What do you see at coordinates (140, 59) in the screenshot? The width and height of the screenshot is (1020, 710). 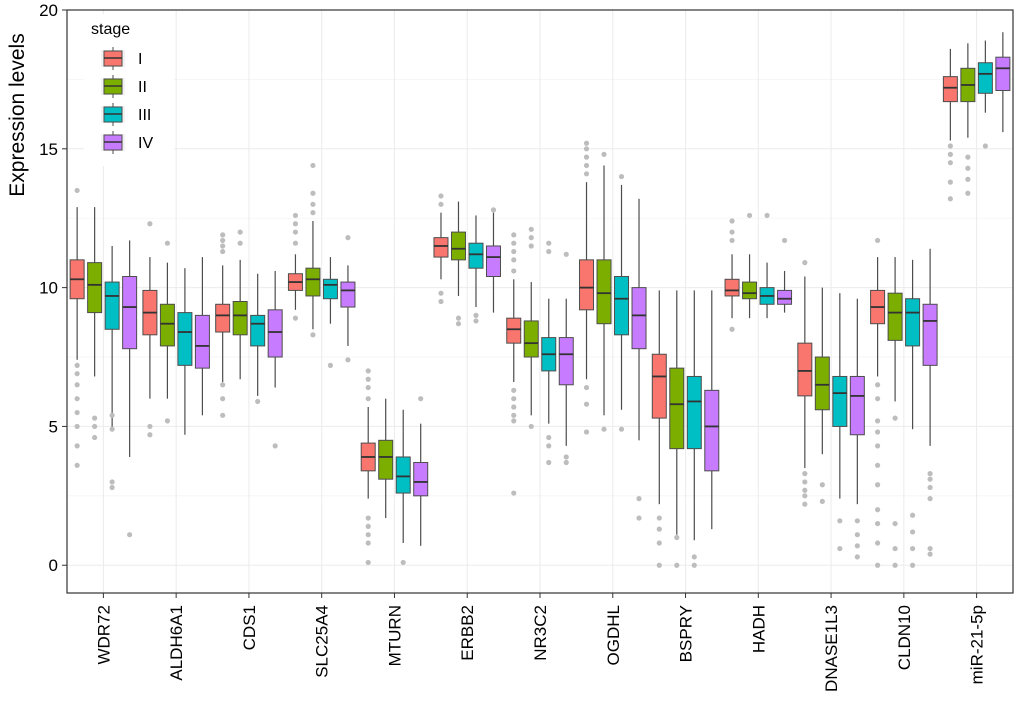 I see `legend-label: I` at bounding box center [140, 59].